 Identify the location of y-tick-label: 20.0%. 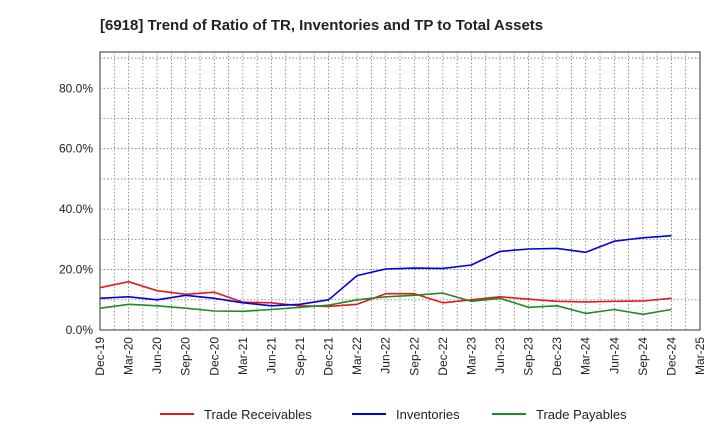
(76, 270).